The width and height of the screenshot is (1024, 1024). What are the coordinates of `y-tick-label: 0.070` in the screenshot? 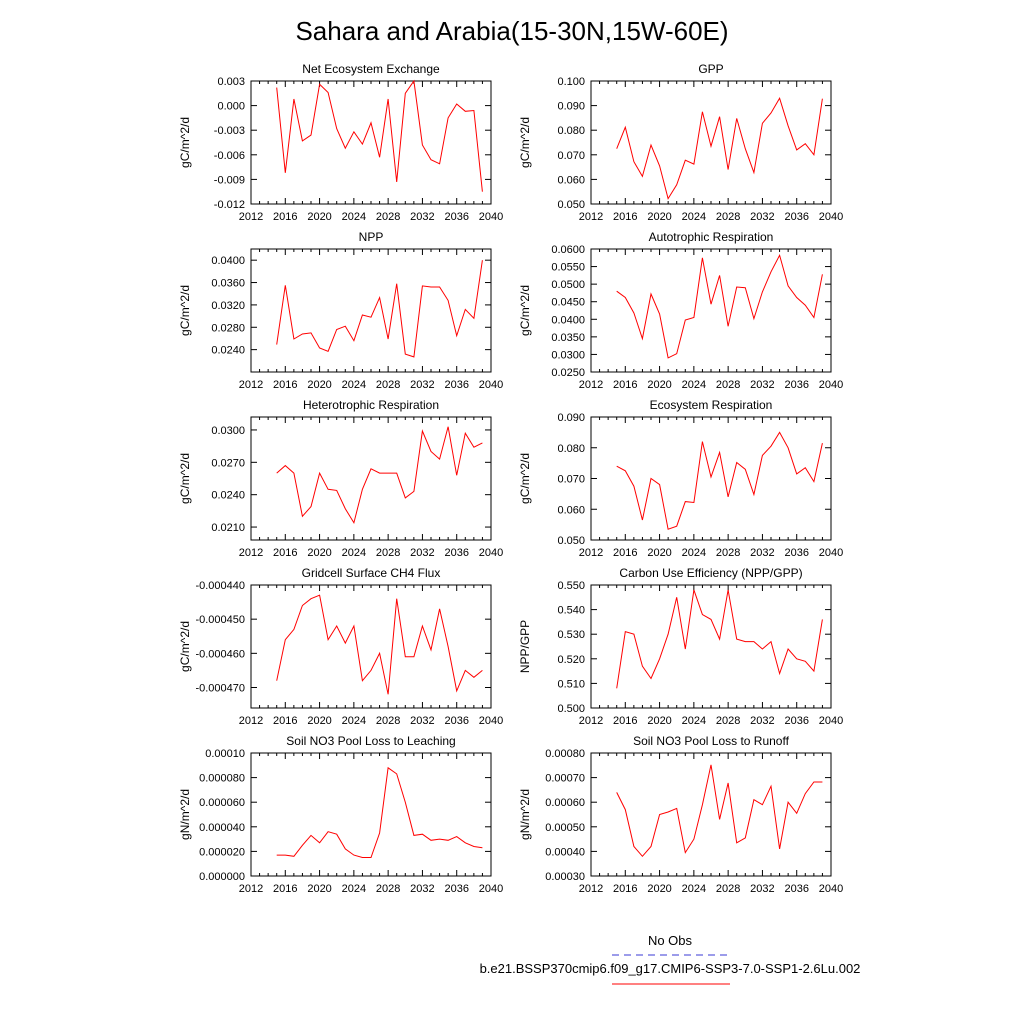 It's located at (571, 480).